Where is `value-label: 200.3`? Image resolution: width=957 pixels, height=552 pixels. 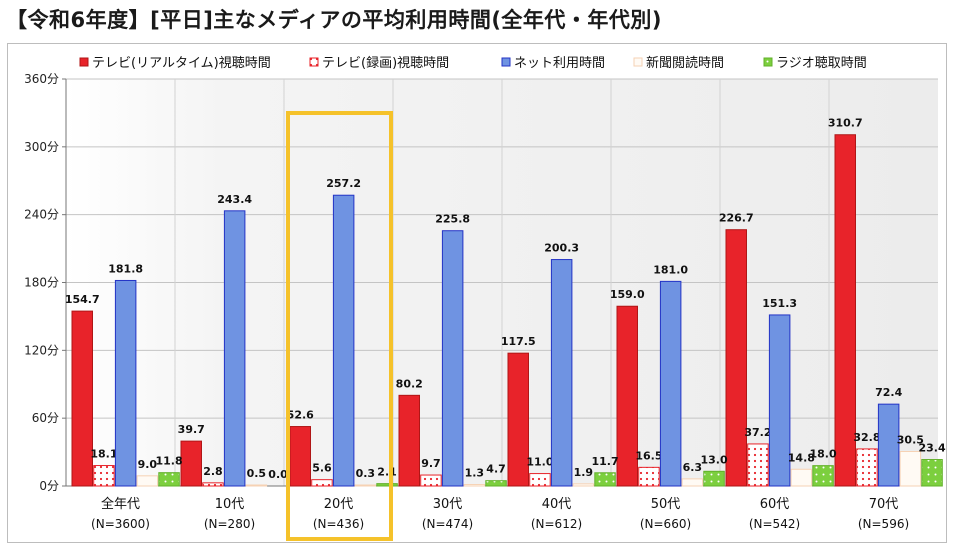 value-label: 200.3 is located at coordinates (561, 248).